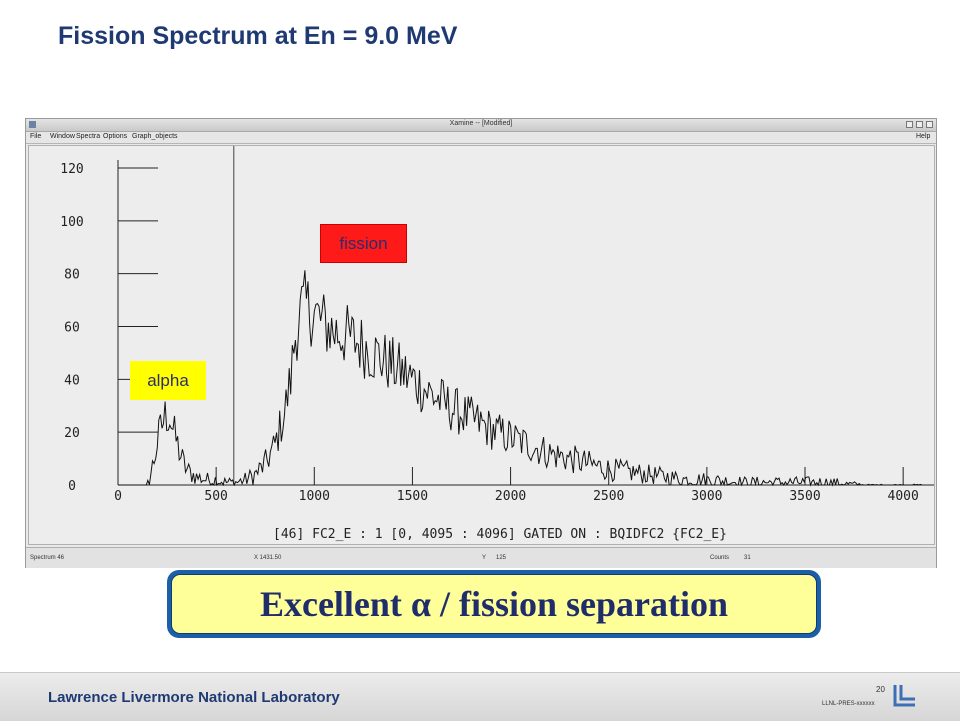 The width and height of the screenshot is (960, 721). What do you see at coordinates (501, 558) in the screenshot?
I see `status-y-value: 125` at bounding box center [501, 558].